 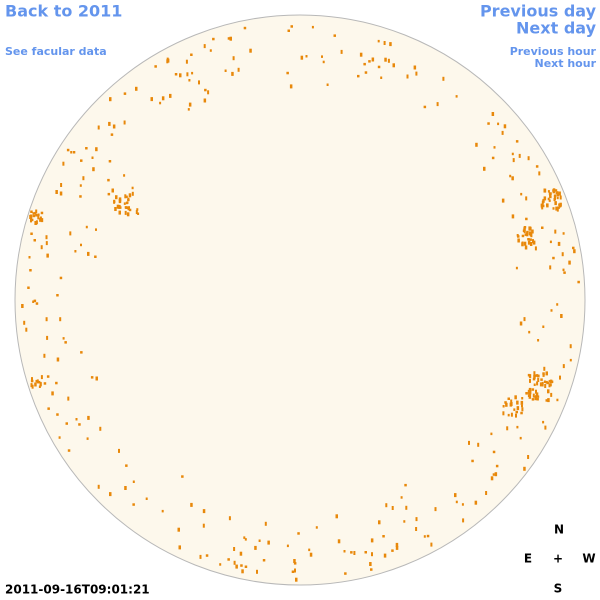 What do you see at coordinates (558, 559) in the screenshot?
I see `compass-center: +` at bounding box center [558, 559].